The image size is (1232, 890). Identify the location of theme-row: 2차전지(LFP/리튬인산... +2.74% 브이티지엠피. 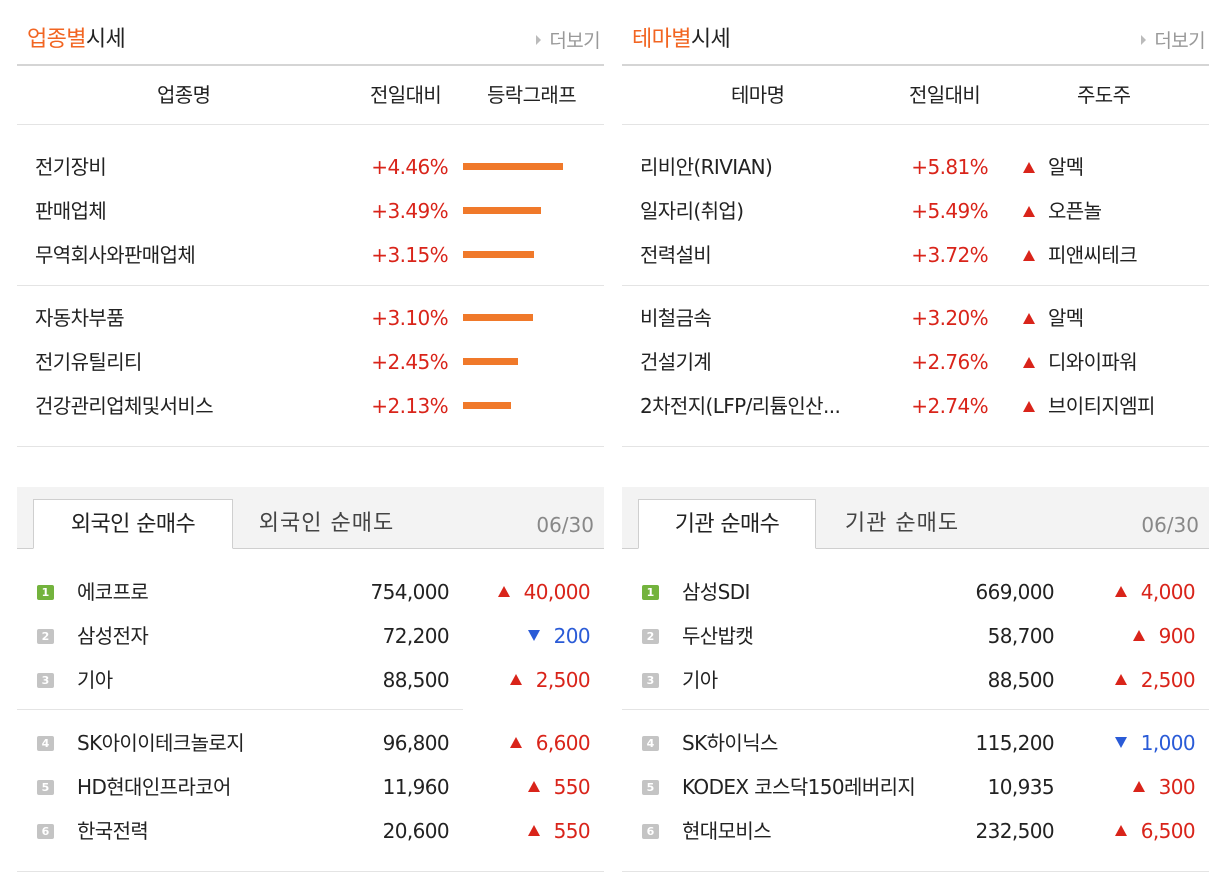
(915, 406).